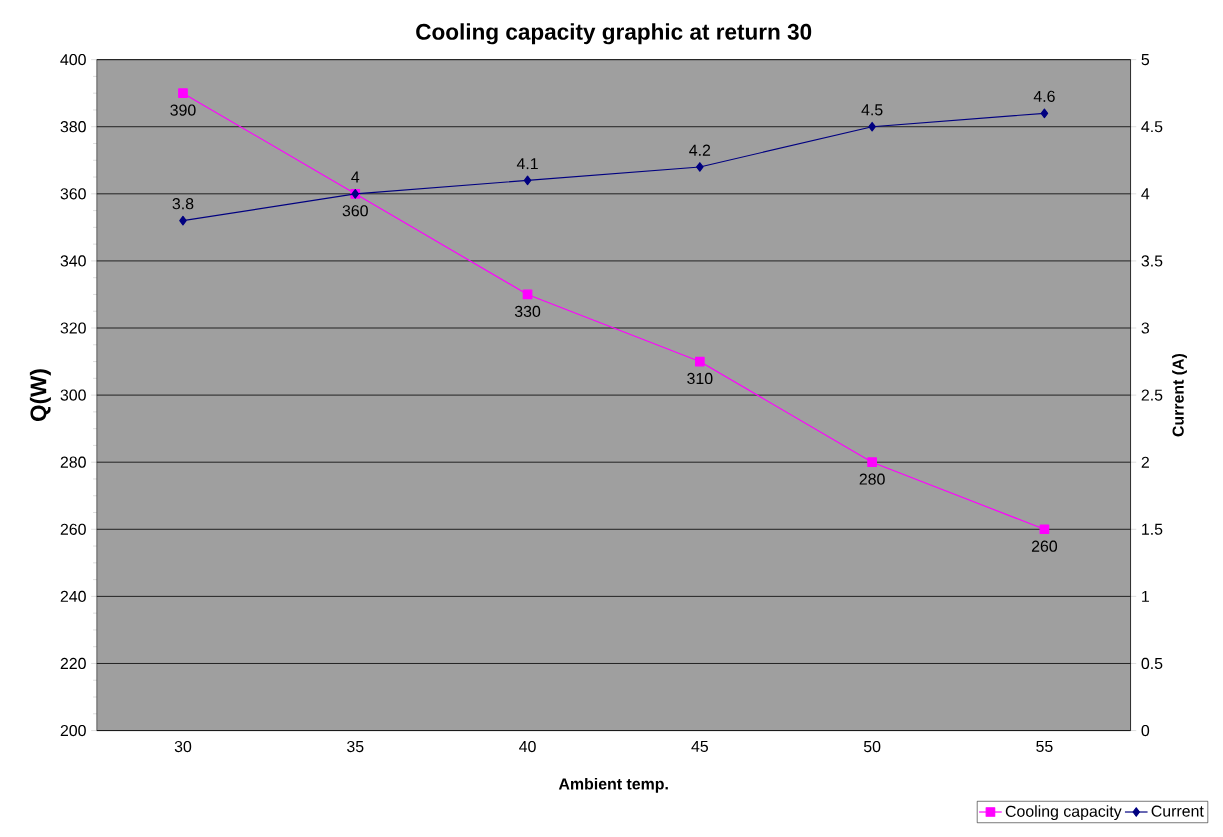  What do you see at coordinates (872, 479) in the screenshot?
I see `data-label: 280` at bounding box center [872, 479].